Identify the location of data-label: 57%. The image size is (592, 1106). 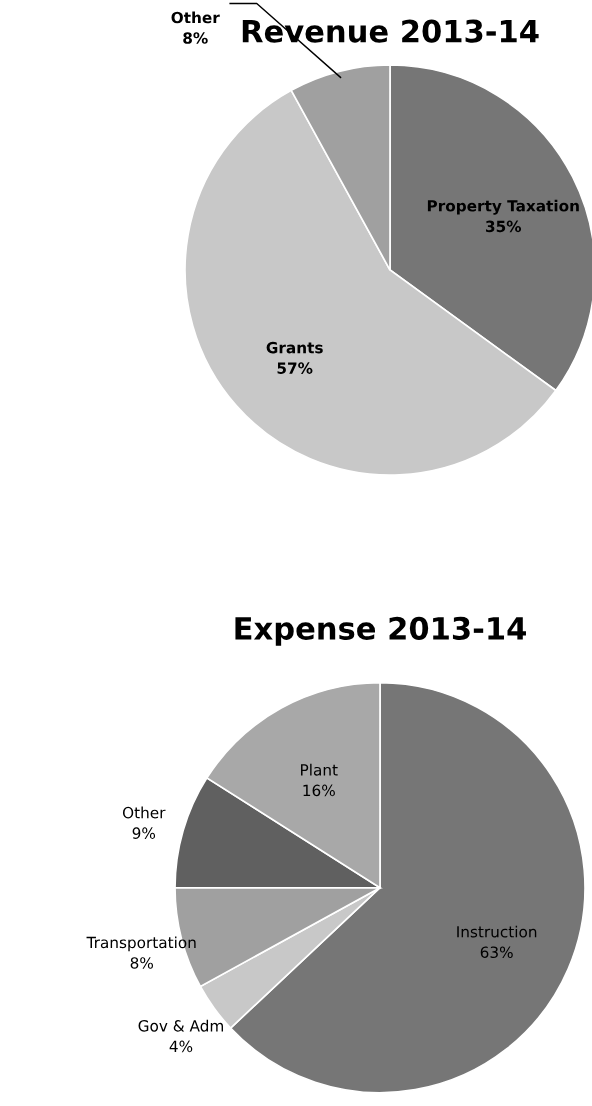
(295, 368).